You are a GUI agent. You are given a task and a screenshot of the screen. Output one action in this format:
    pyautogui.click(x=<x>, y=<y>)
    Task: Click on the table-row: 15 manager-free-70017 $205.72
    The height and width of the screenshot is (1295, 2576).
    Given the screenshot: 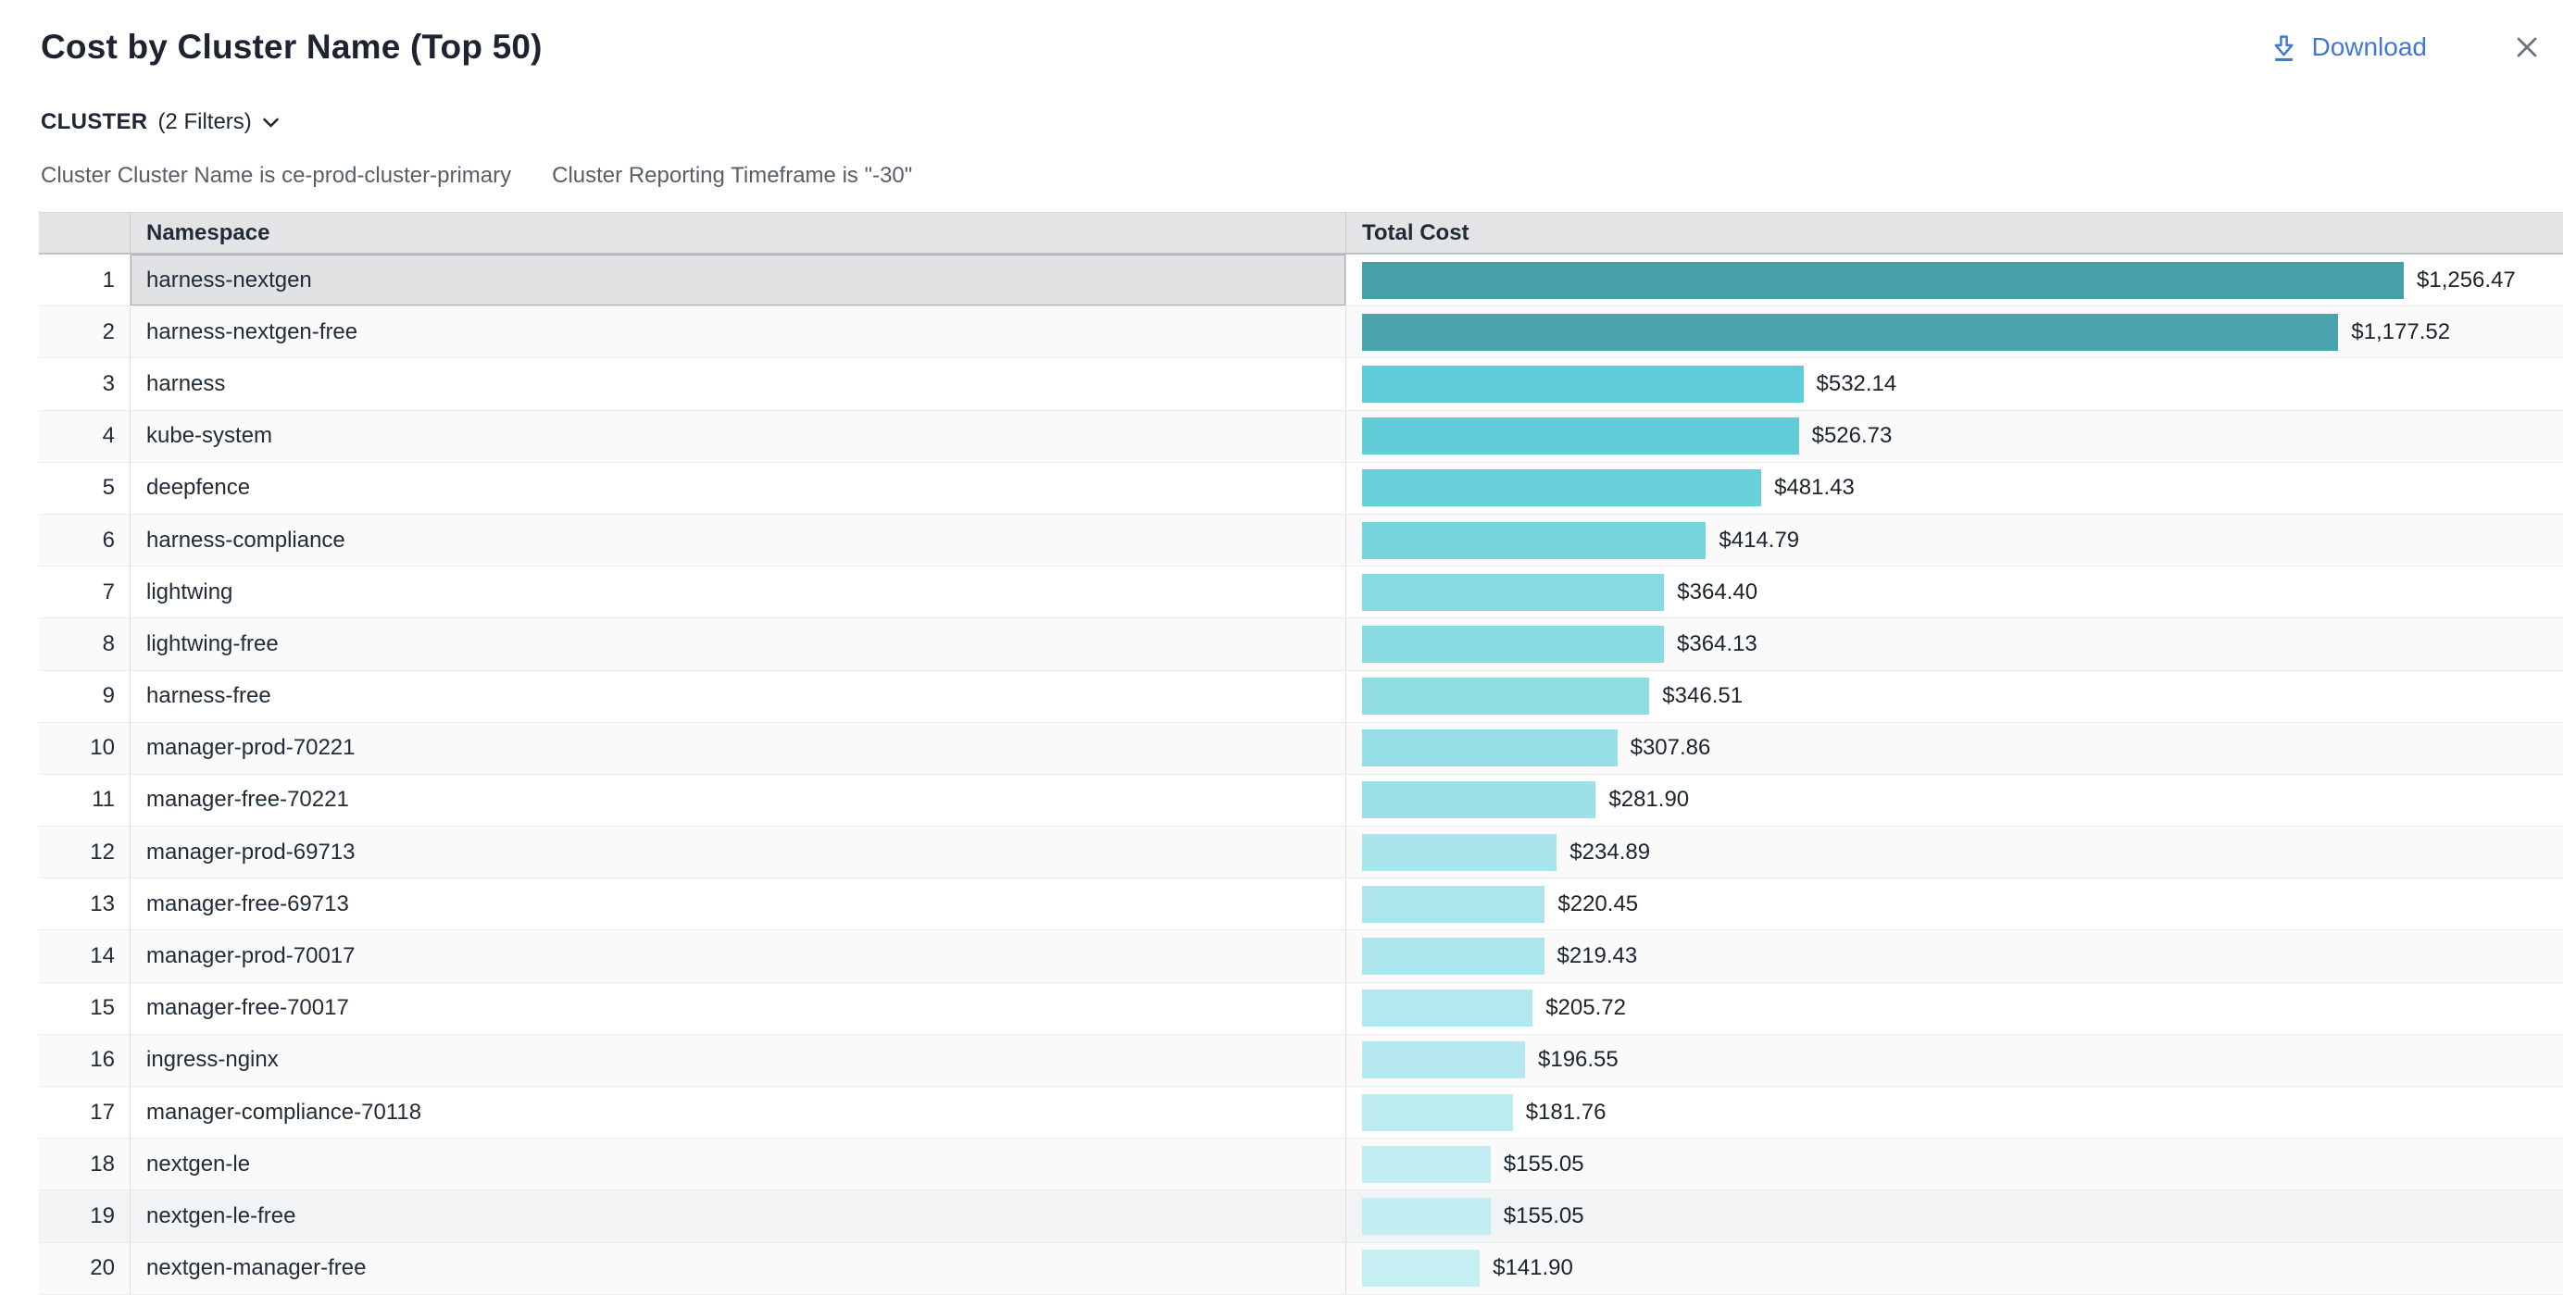 What is the action you would take?
    pyautogui.click(x=1301, y=1008)
    